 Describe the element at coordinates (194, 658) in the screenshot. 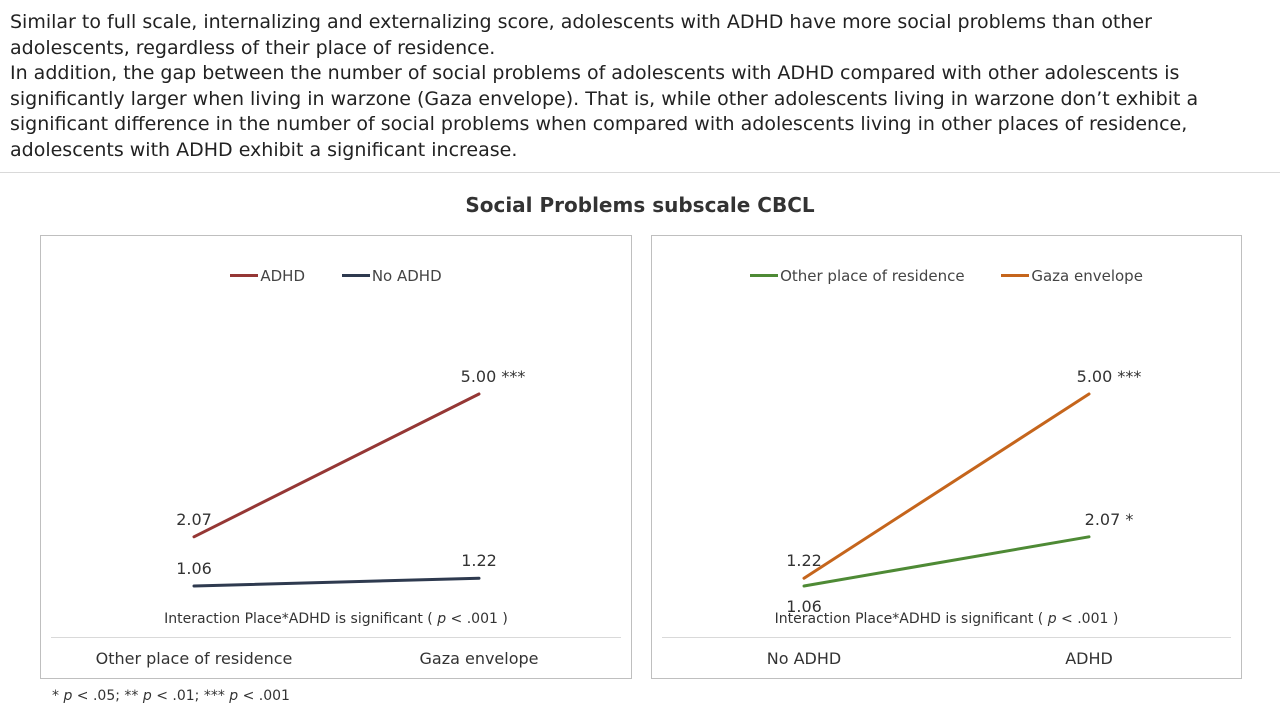

I see `x-category-left-0: Other place of residence` at that location.